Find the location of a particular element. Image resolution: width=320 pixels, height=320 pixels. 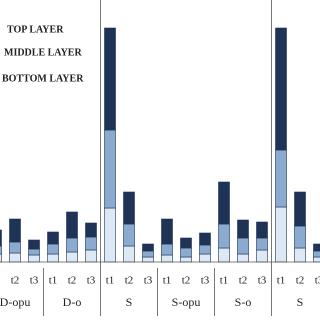

group-label: D-opu is located at coordinates (15, 302).